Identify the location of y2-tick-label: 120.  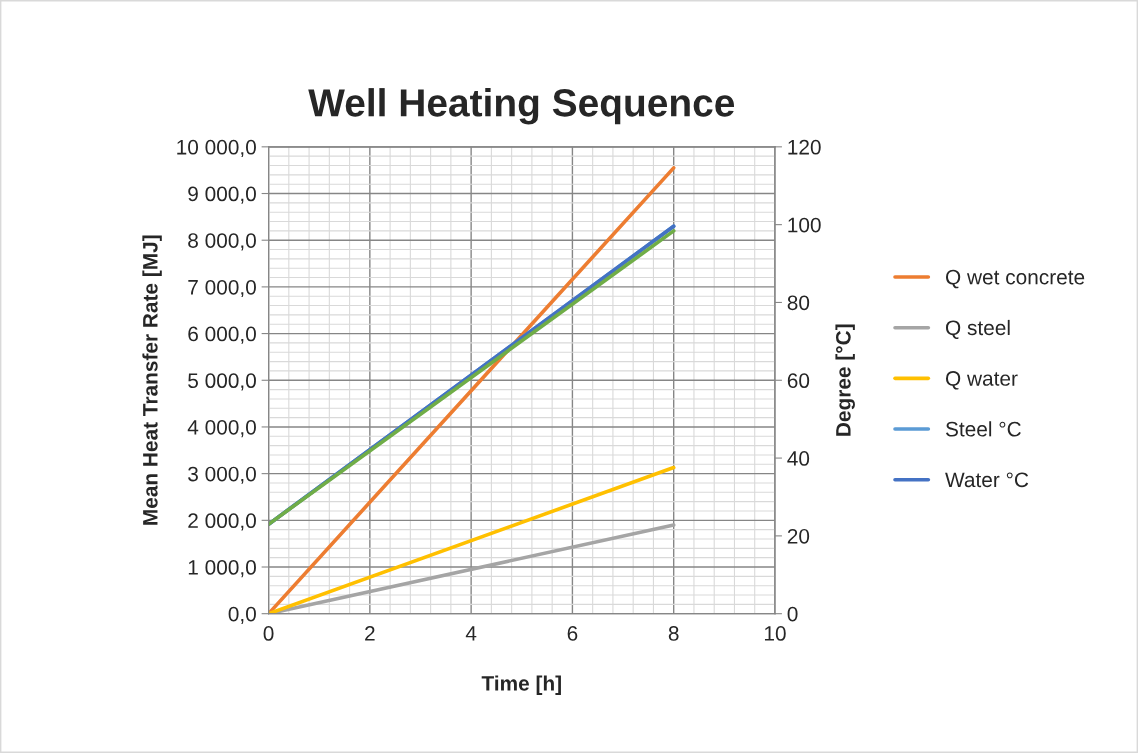
(804, 147).